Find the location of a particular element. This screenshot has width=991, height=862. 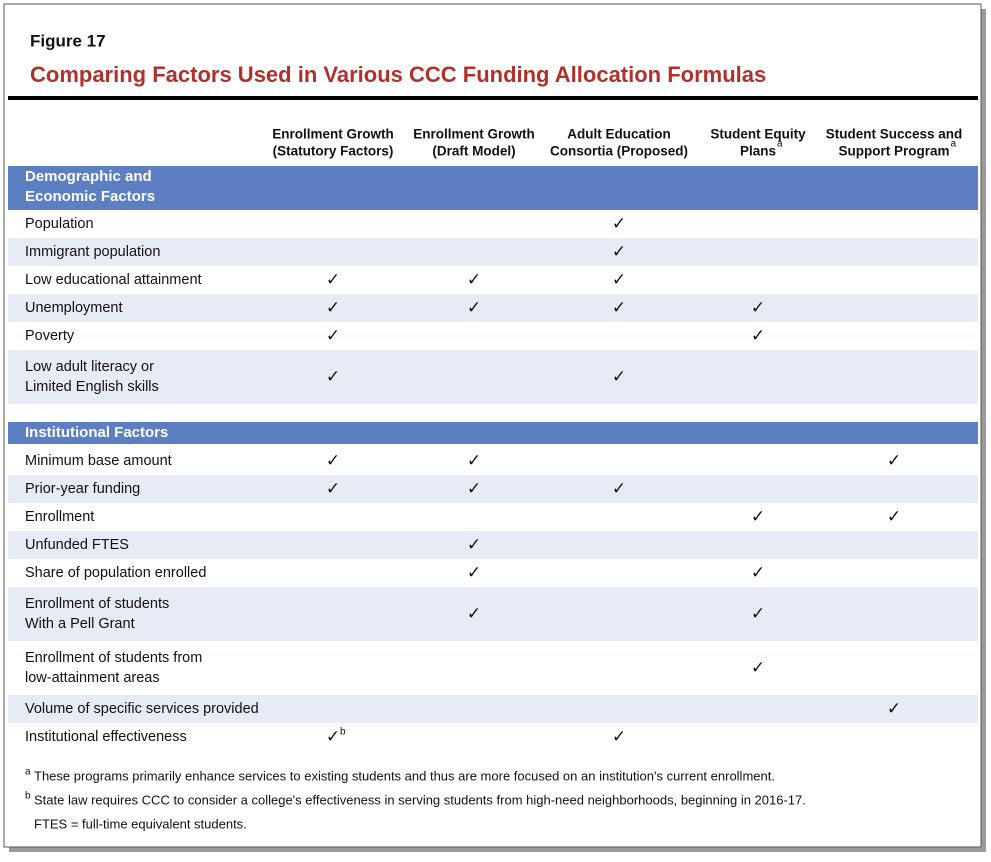

column-header: Consortia (Proposed) is located at coordinates (619, 151).